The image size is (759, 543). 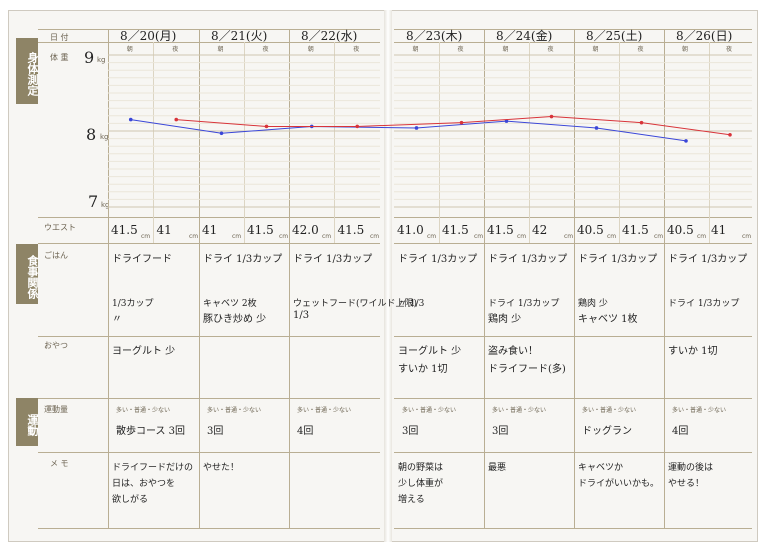 What do you see at coordinates (91, 134) in the screenshot?
I see `weight-tick-8: 8` at bounding box center [91, 134].